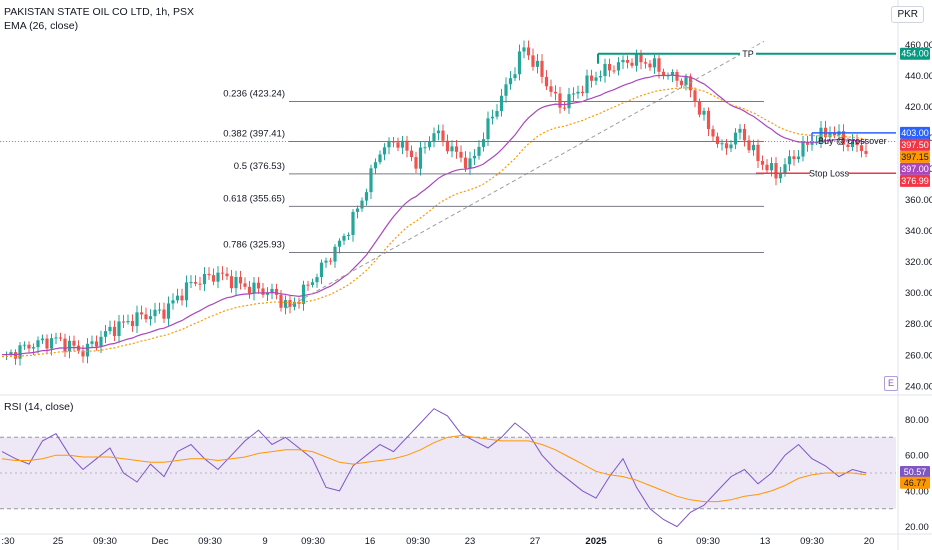 The width and height of the screenshot is (932, 550). Describe the element at coordinates (41, 26) in the screenshot. I see `ema-legend: EMA (26, close)` at that location.